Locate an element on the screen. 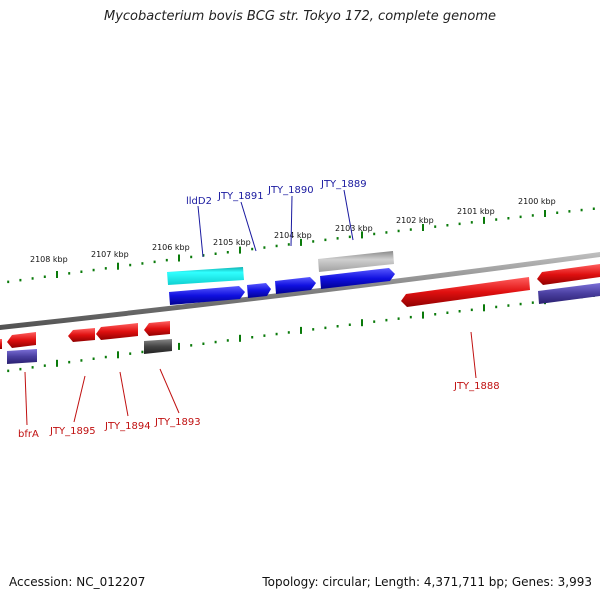 Image resolution: width=600 pixels, height=600 pixels. scale-label-2100: 2100 kbp is located at coordinates (537, 201).